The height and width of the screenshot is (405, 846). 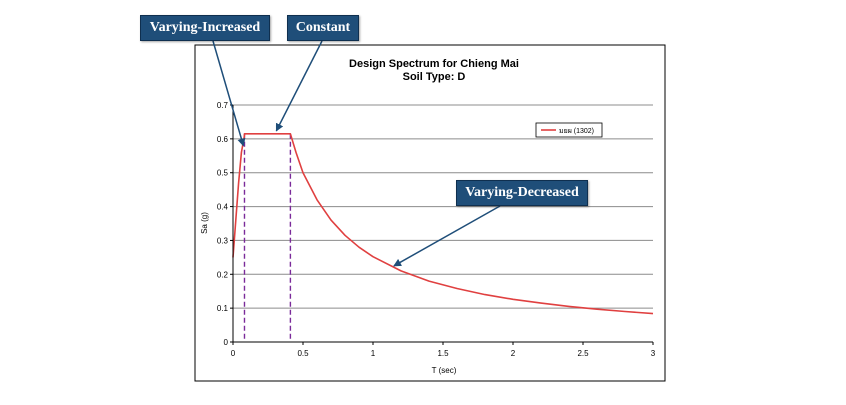 I want to click on arrow-varying-increased, so click(x=229, y=93).